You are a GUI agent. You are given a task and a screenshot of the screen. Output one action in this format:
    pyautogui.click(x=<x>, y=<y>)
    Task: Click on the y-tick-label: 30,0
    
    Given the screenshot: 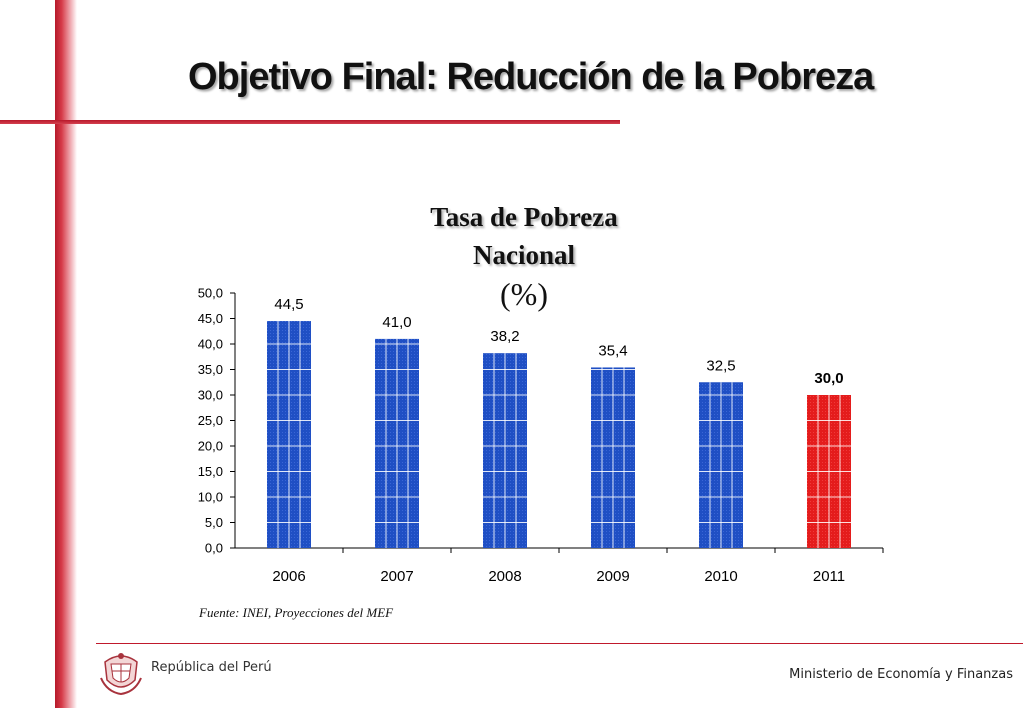 What is the action you would take?
    pyautogui.click(x=210, y=395)
    